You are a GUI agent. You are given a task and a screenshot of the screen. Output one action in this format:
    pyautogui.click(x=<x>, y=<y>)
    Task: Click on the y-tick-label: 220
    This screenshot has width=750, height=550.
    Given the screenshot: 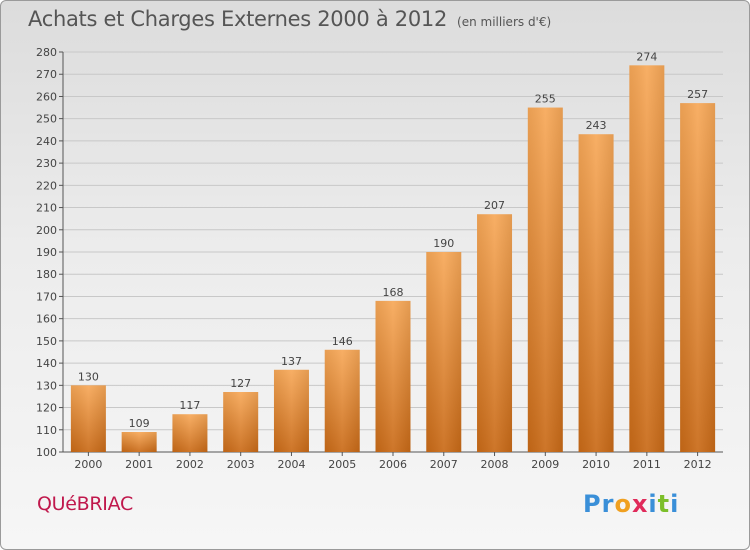 What is the action you would take?
    pyautogui.click(x=46, y=185)
    